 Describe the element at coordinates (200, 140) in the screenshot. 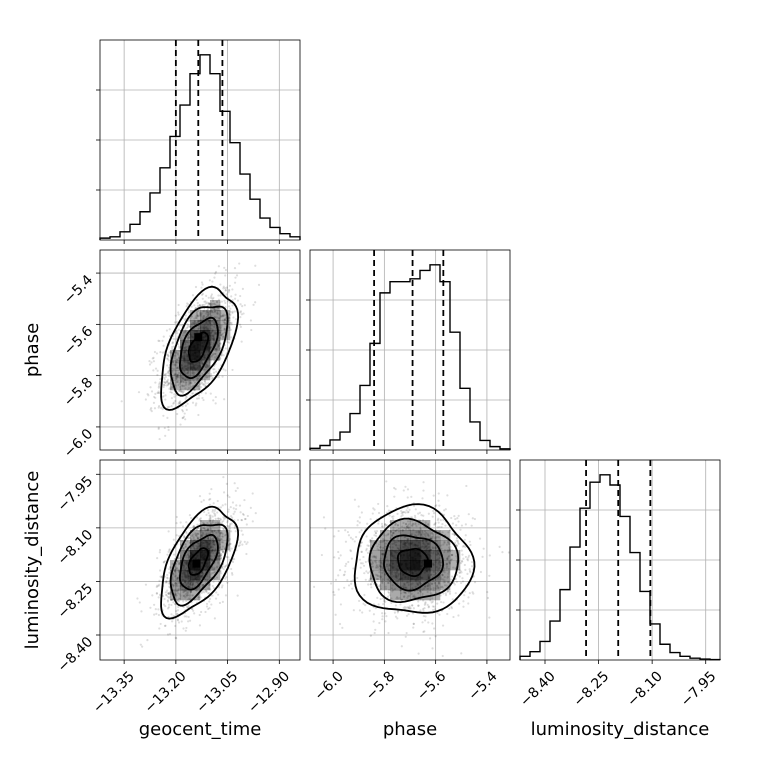

I see `hist-frame-geocent_time` at that location.